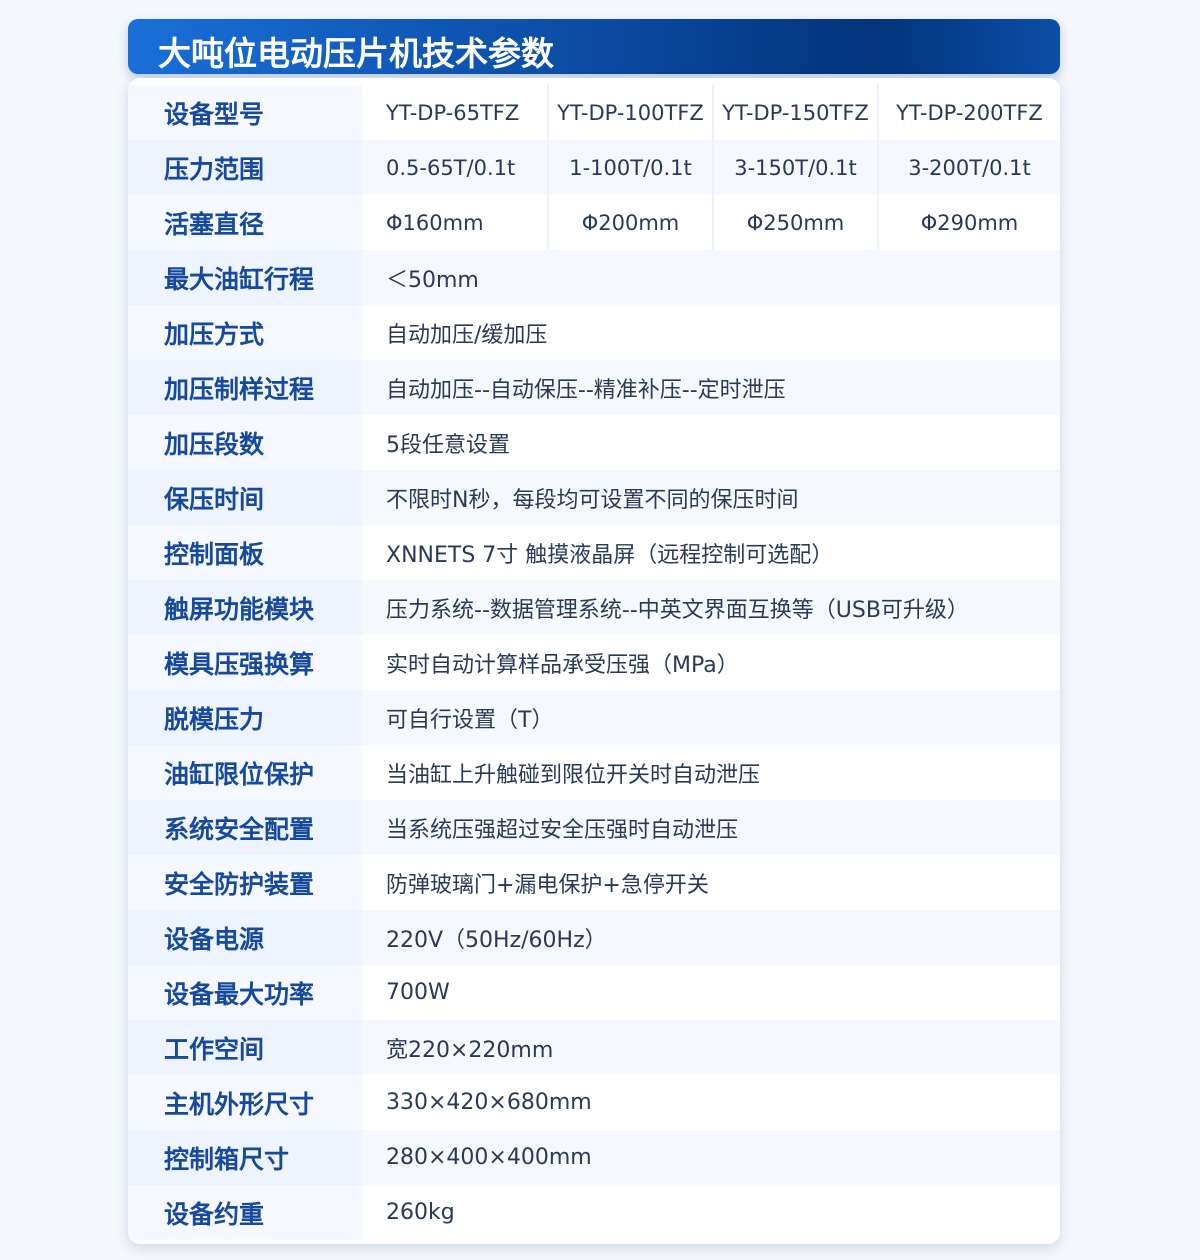 This screenshot has width=1200, height=1260. Describe the element at coordinates (794, 167) in the screenshot. I see `model-cell: 3-150T/0.1t` at that location.